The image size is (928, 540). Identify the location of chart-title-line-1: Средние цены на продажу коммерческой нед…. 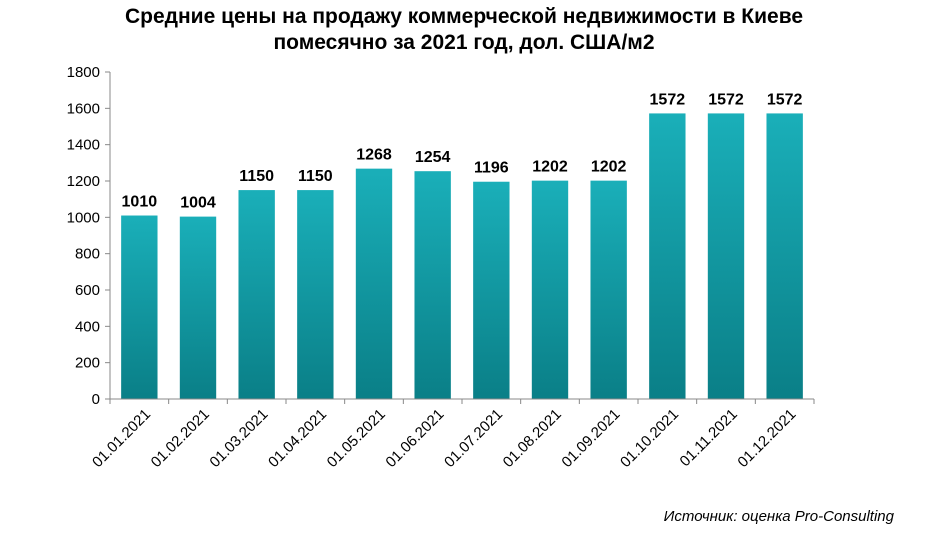
(464, 16).